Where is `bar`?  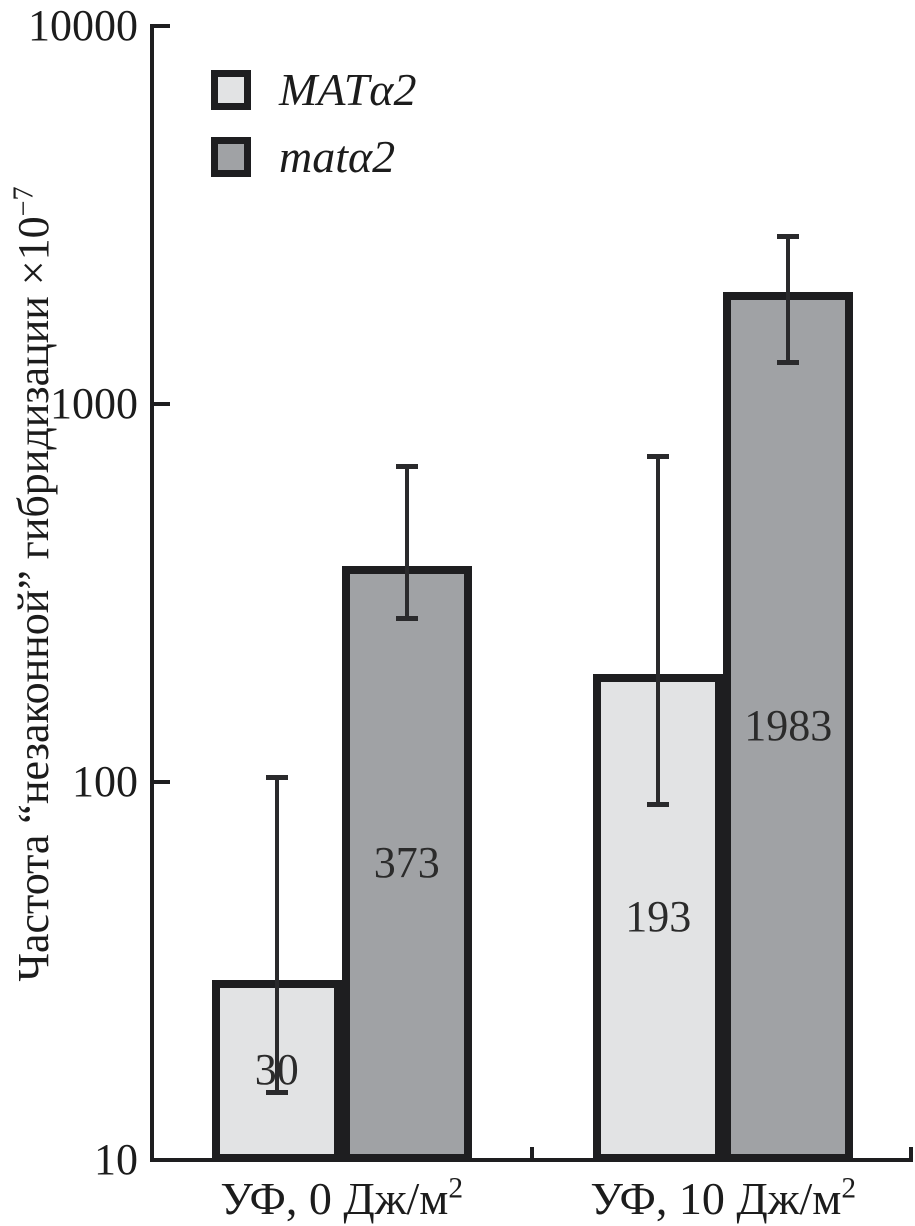 bar is located at coordinates (406, 863).